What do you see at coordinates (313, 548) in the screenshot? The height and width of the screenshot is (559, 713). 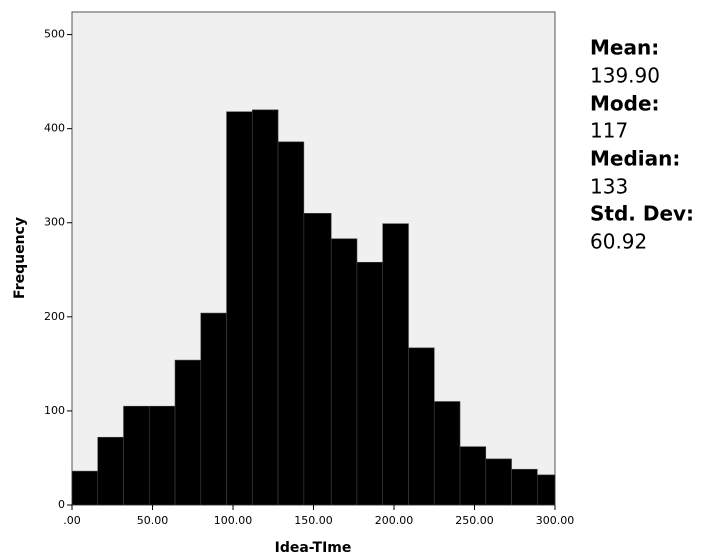 I see `x-axis-label: Idea-TIme` at bounding box center [313, 548].